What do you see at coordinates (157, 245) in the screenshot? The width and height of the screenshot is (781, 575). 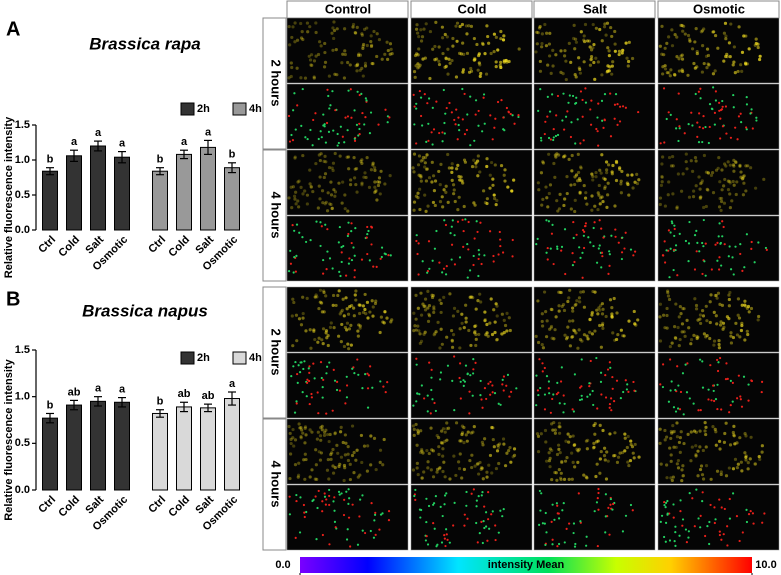 I see `x-tick-label: Ctrl` at bounding box center [157, 245].